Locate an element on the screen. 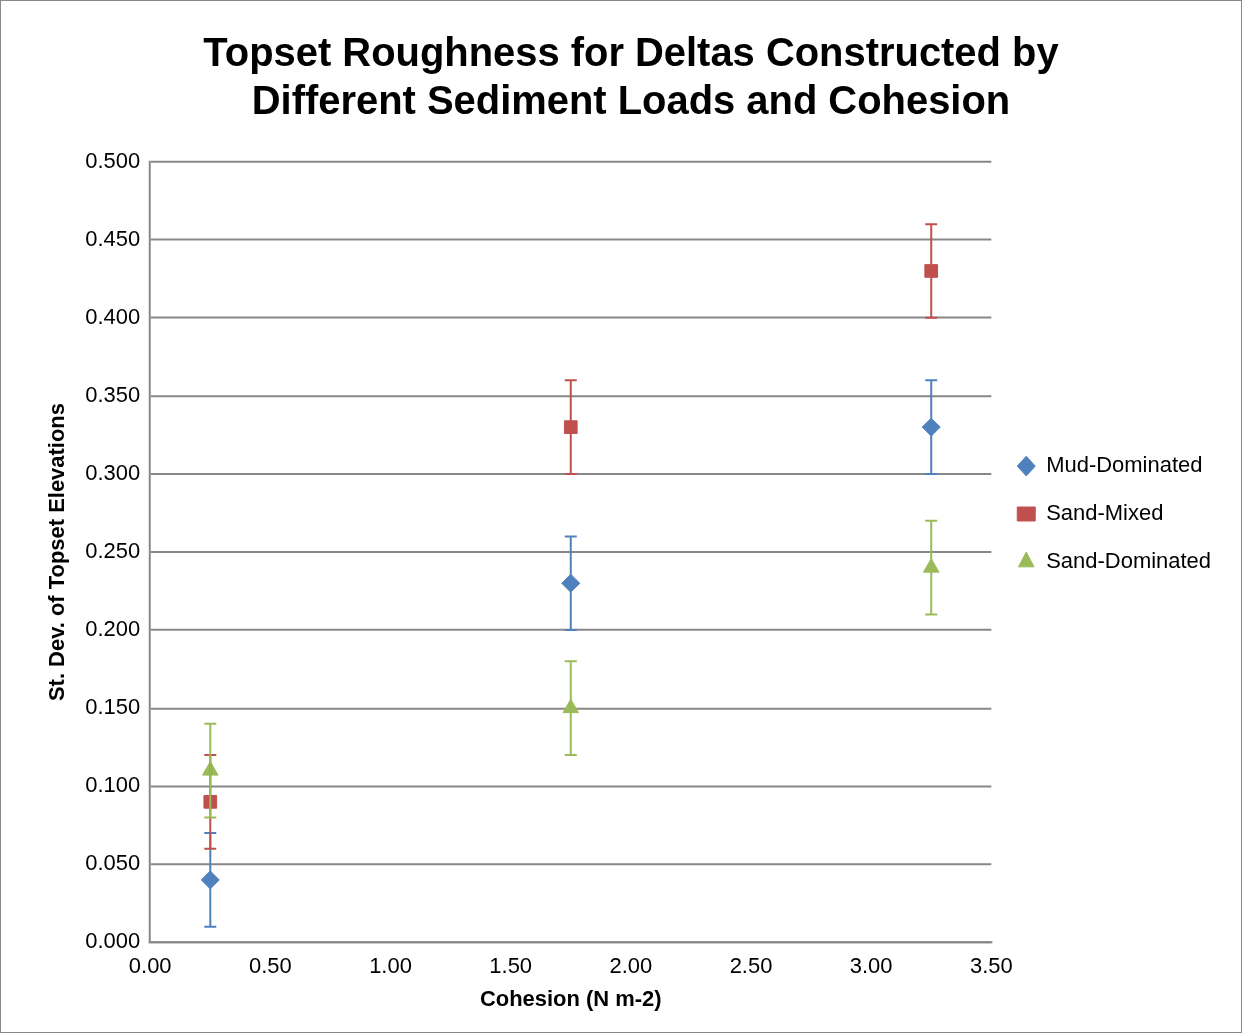 This screenshot has height=1035, width=1244. x-tick-label: 0.50 is located at coordinates (270, 965).